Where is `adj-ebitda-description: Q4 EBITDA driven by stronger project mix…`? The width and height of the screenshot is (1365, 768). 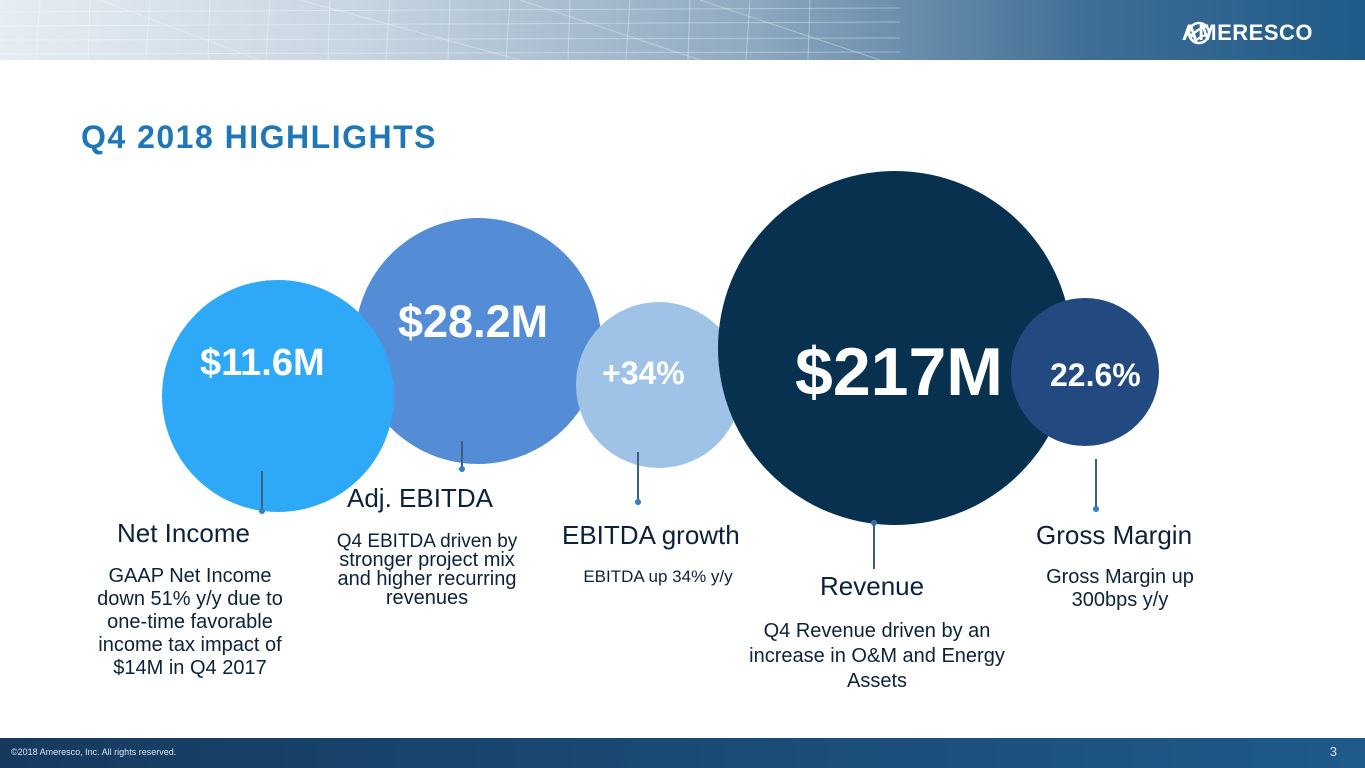
adj-ebitda-description: Q4 EBITDA driven by stronger project mix… is located at coordinates (427, 570).